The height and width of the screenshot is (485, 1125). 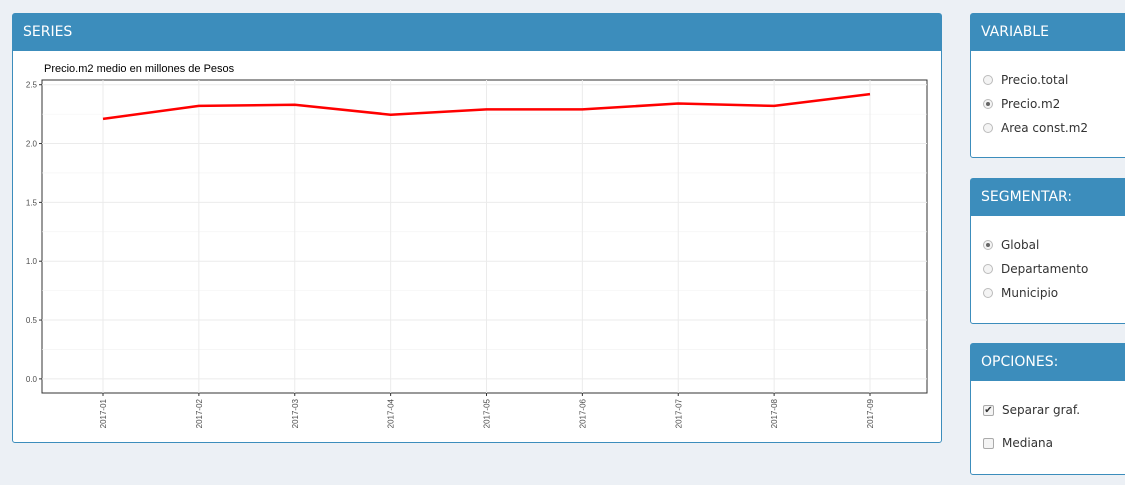 What do you see at coordinates (32, 379) in the screenshot?
I see `y-tick-label: 0.0` at bounding box center [32, 379].